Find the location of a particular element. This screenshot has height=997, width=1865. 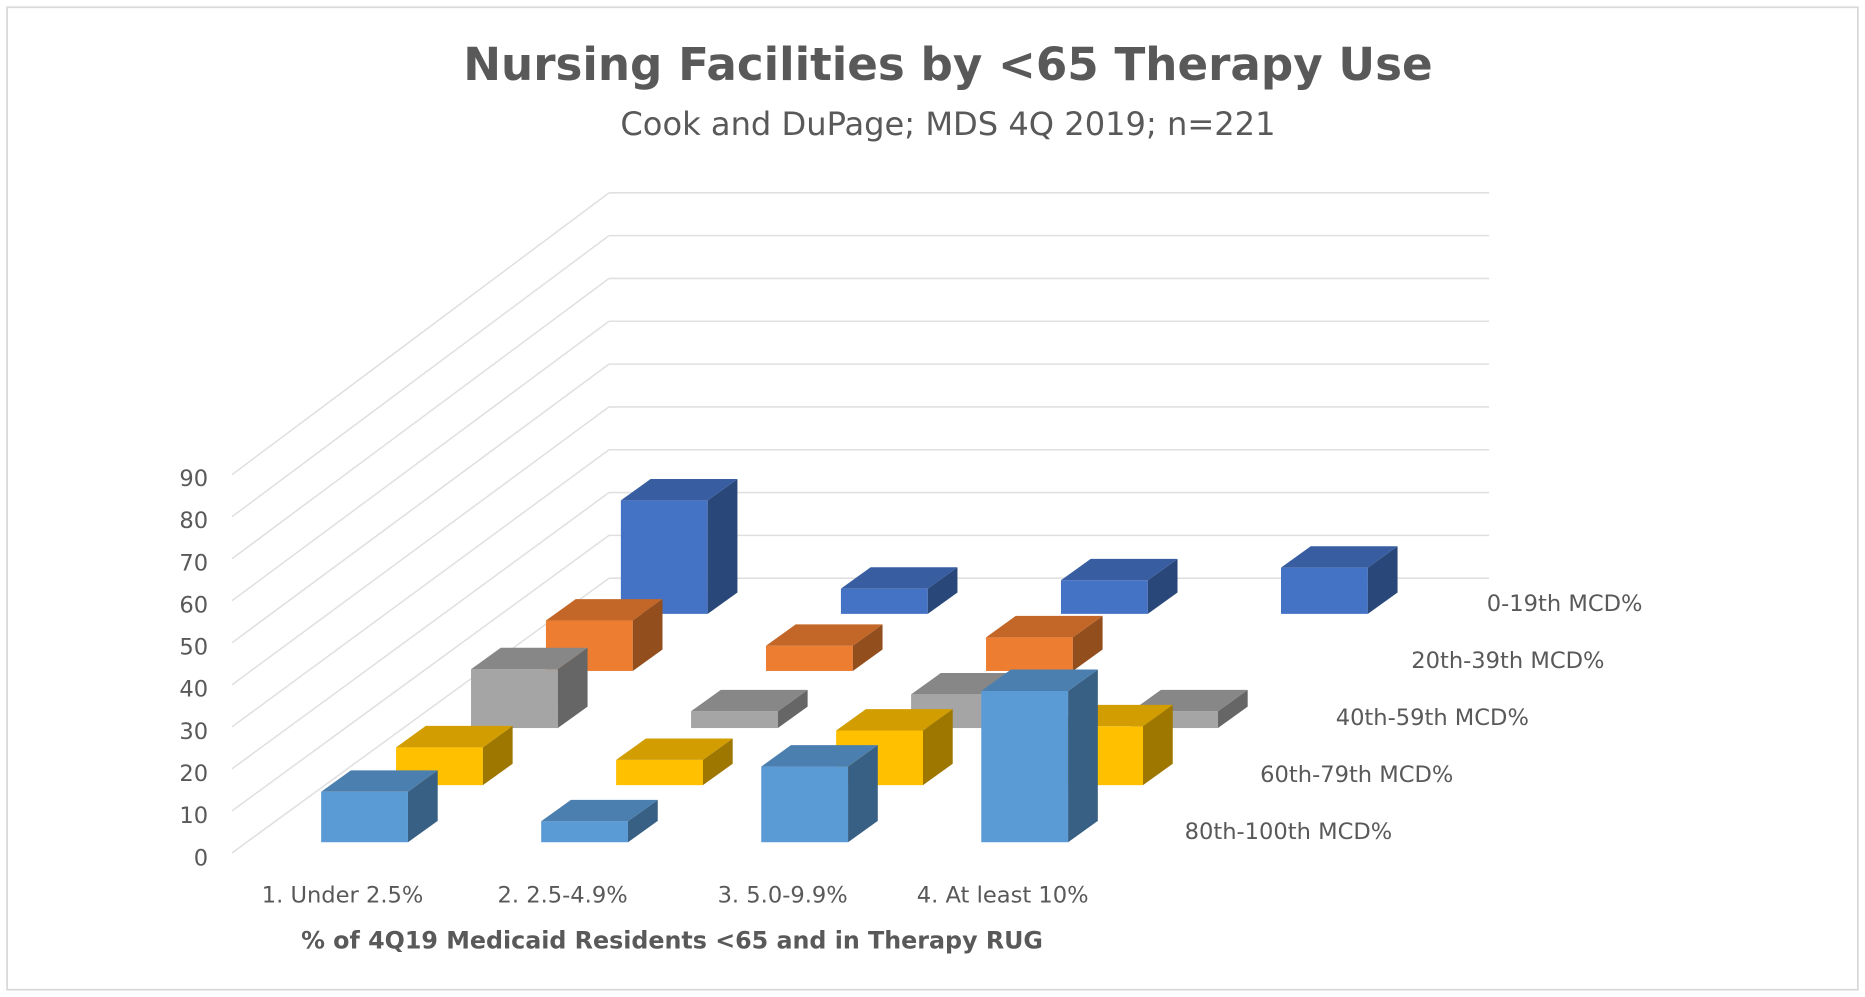

y-tick-label: 40 is located at coordinates (193, 690).